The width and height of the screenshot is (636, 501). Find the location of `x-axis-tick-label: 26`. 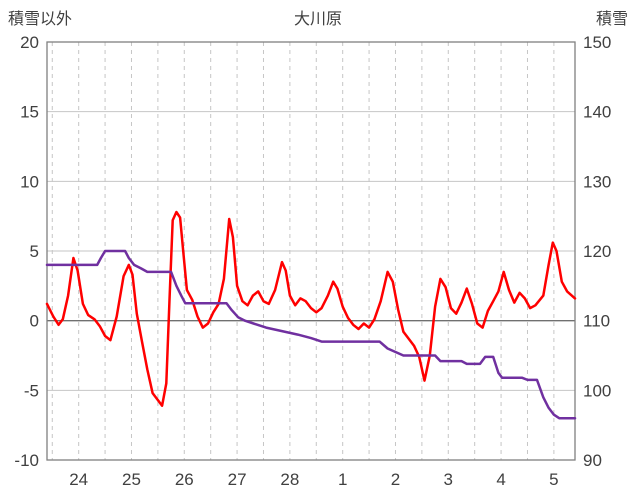

x-axis-tick-label: 26 is located at coordinates (184, 479).